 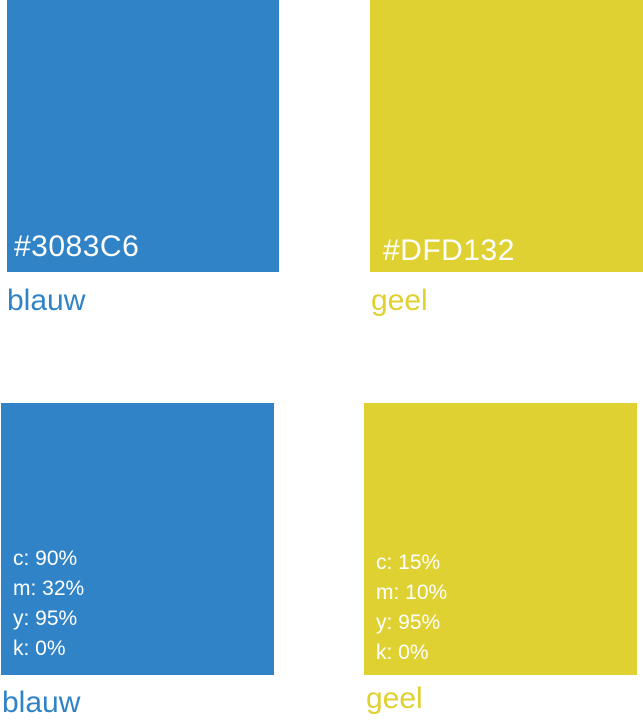 What do you see at coordinates (411, 608) in the screenshot?
I see `yellow-cmyk-values: c: 15% m: 10% y: 95% k: 0%` at bounding box center [411, 608].